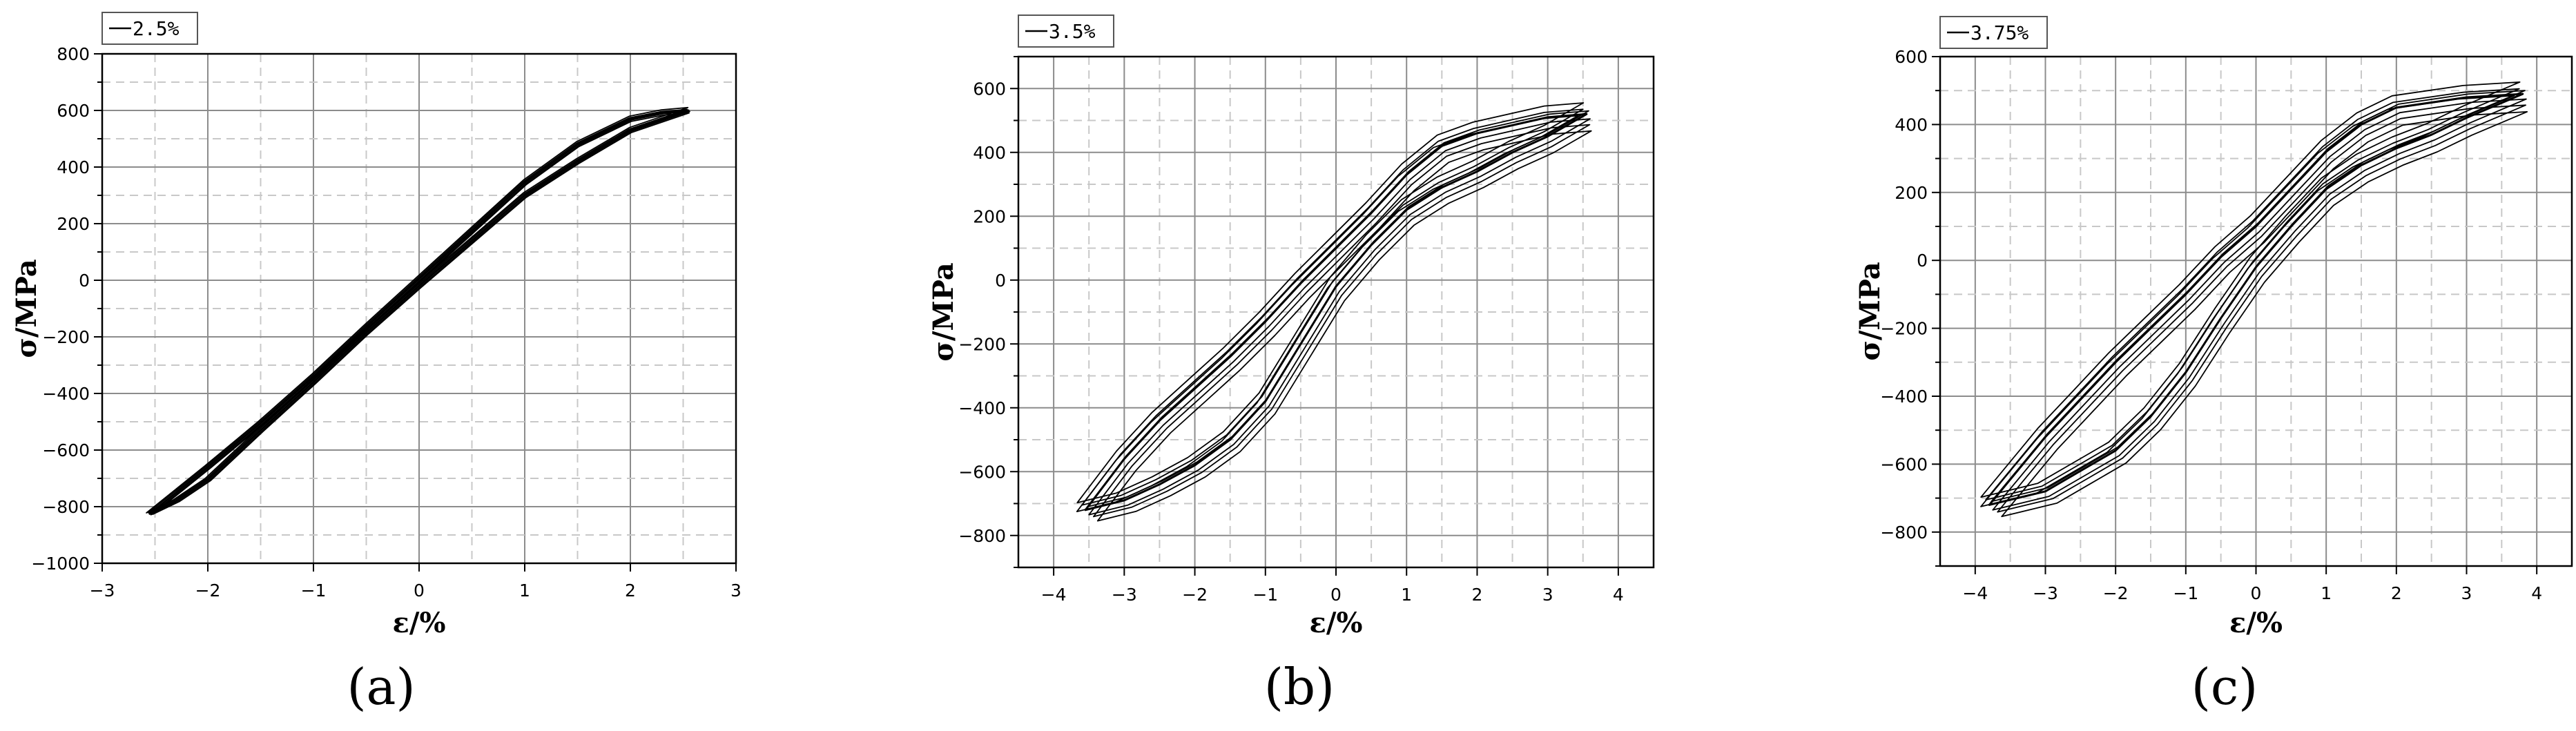  What do you see at coordinates (157, 29) in the screenshot?
I see `legend-label: 2.5%` at bounding box center [157, 29].